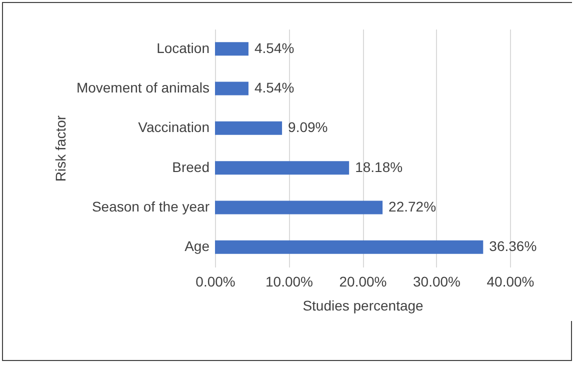 This screenshot has height=365, width=576. Describe the element at coordinates (183, 48) in the screenshot. I see `y-tick-label: Location` at that location.